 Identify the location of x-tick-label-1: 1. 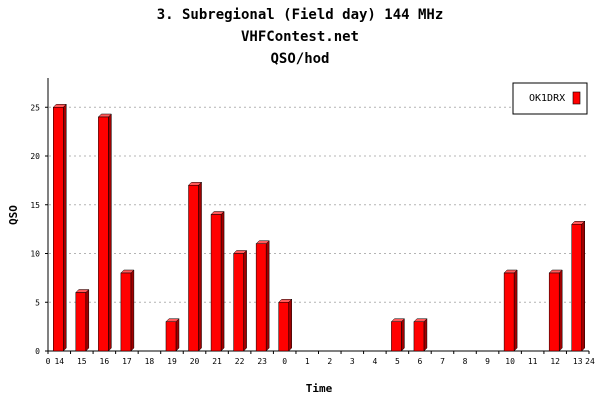
(307, 361).